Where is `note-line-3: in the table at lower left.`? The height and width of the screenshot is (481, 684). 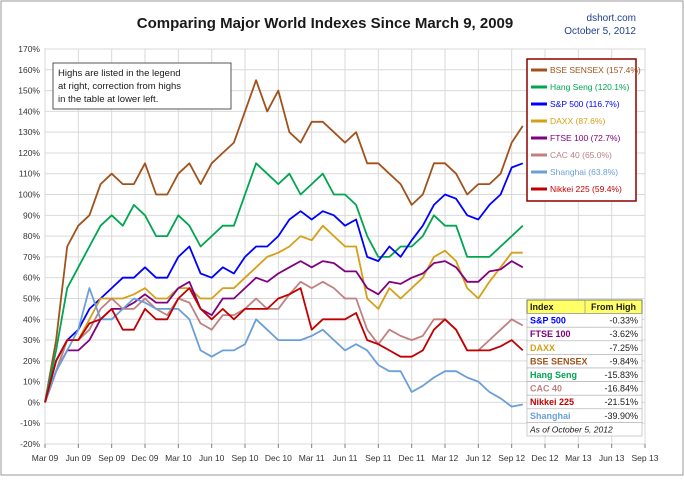 note-line-3: in the table at lower left. is located at coordinates (108, 99).